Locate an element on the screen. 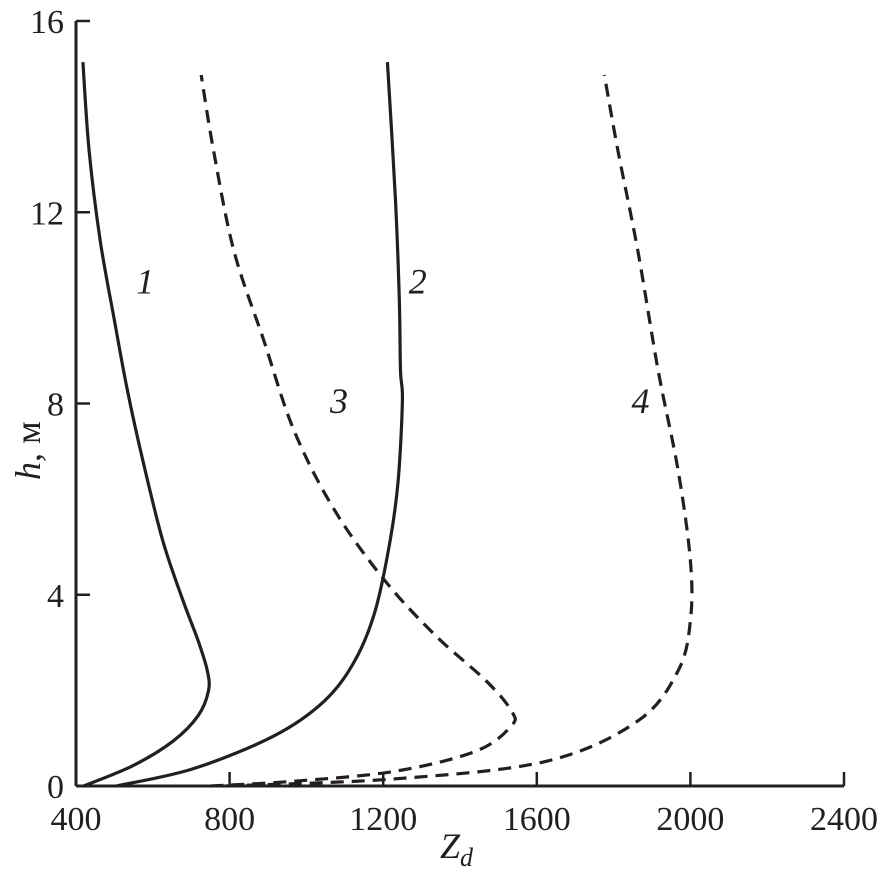 Image resolution: width=884 pixels, height=870 pixels. y-axis-unit: , м is located at coordinates (28, 441).